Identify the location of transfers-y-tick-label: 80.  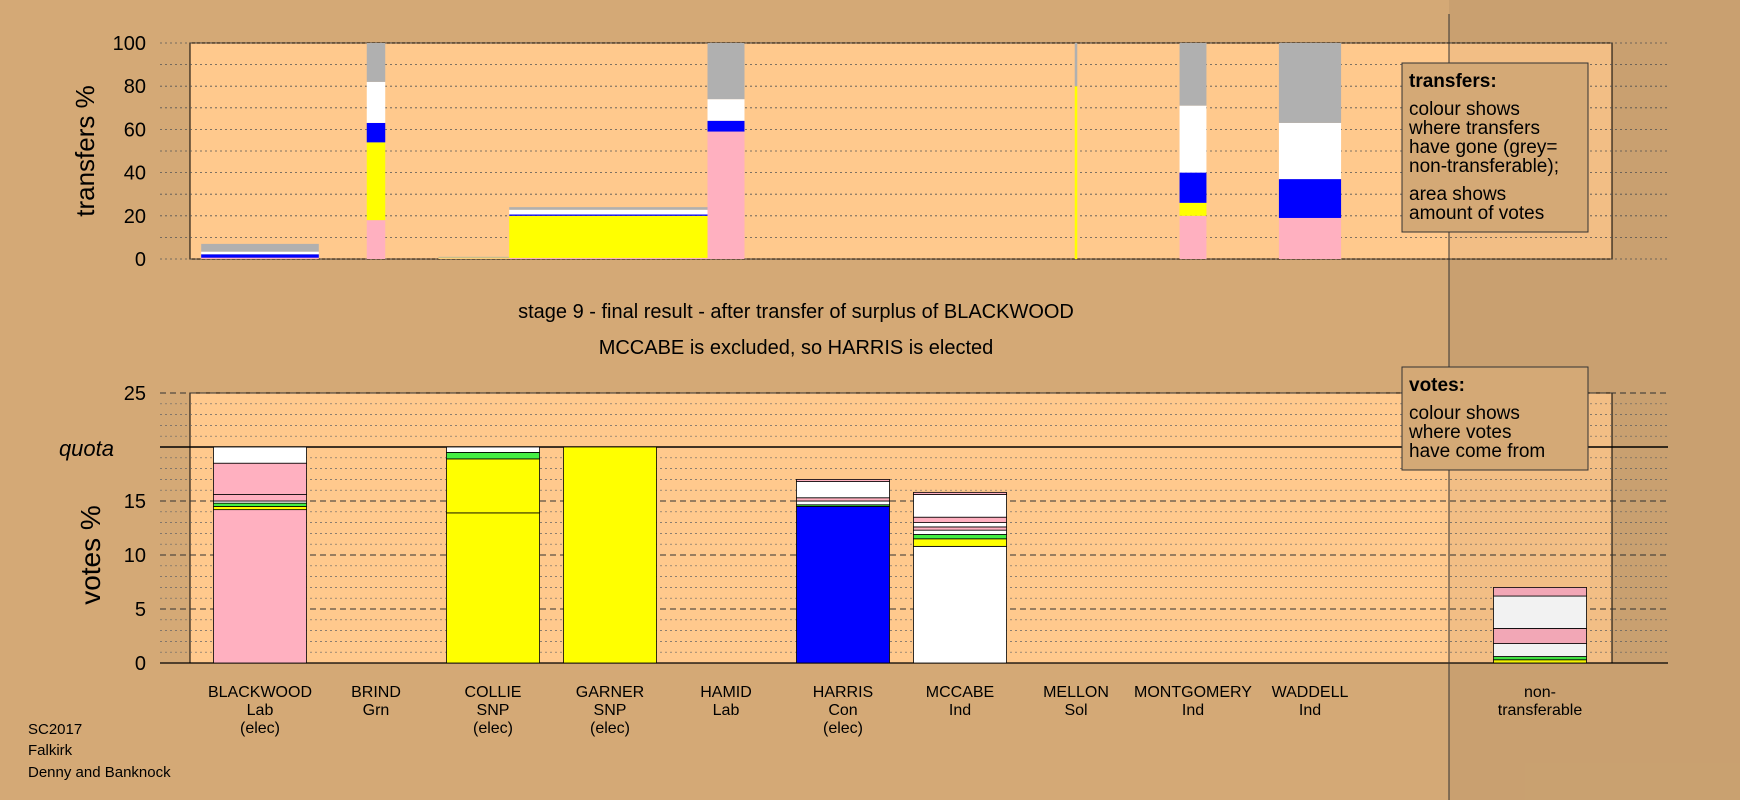
(135, 87).